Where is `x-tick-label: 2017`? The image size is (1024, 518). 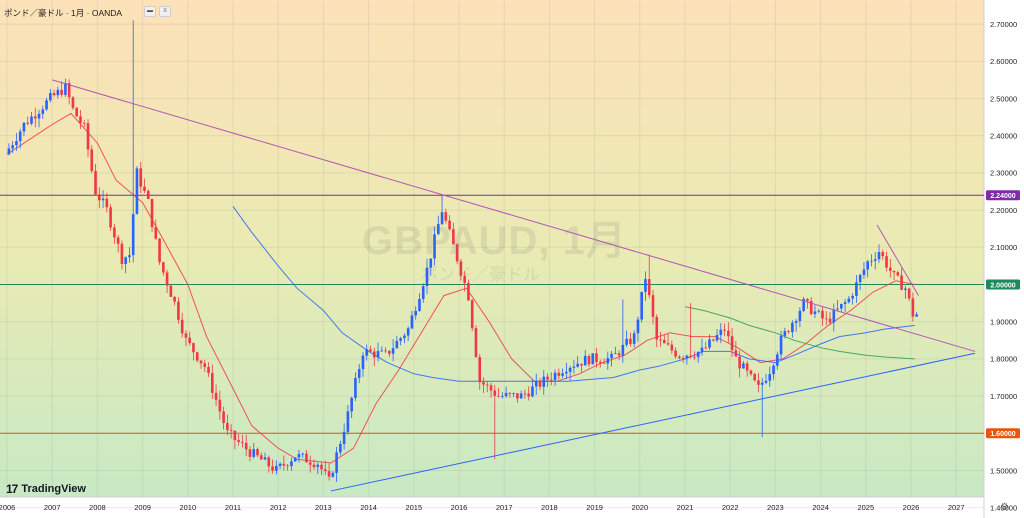
x-tick-label: 2017 is located at coordinates (504, 507).